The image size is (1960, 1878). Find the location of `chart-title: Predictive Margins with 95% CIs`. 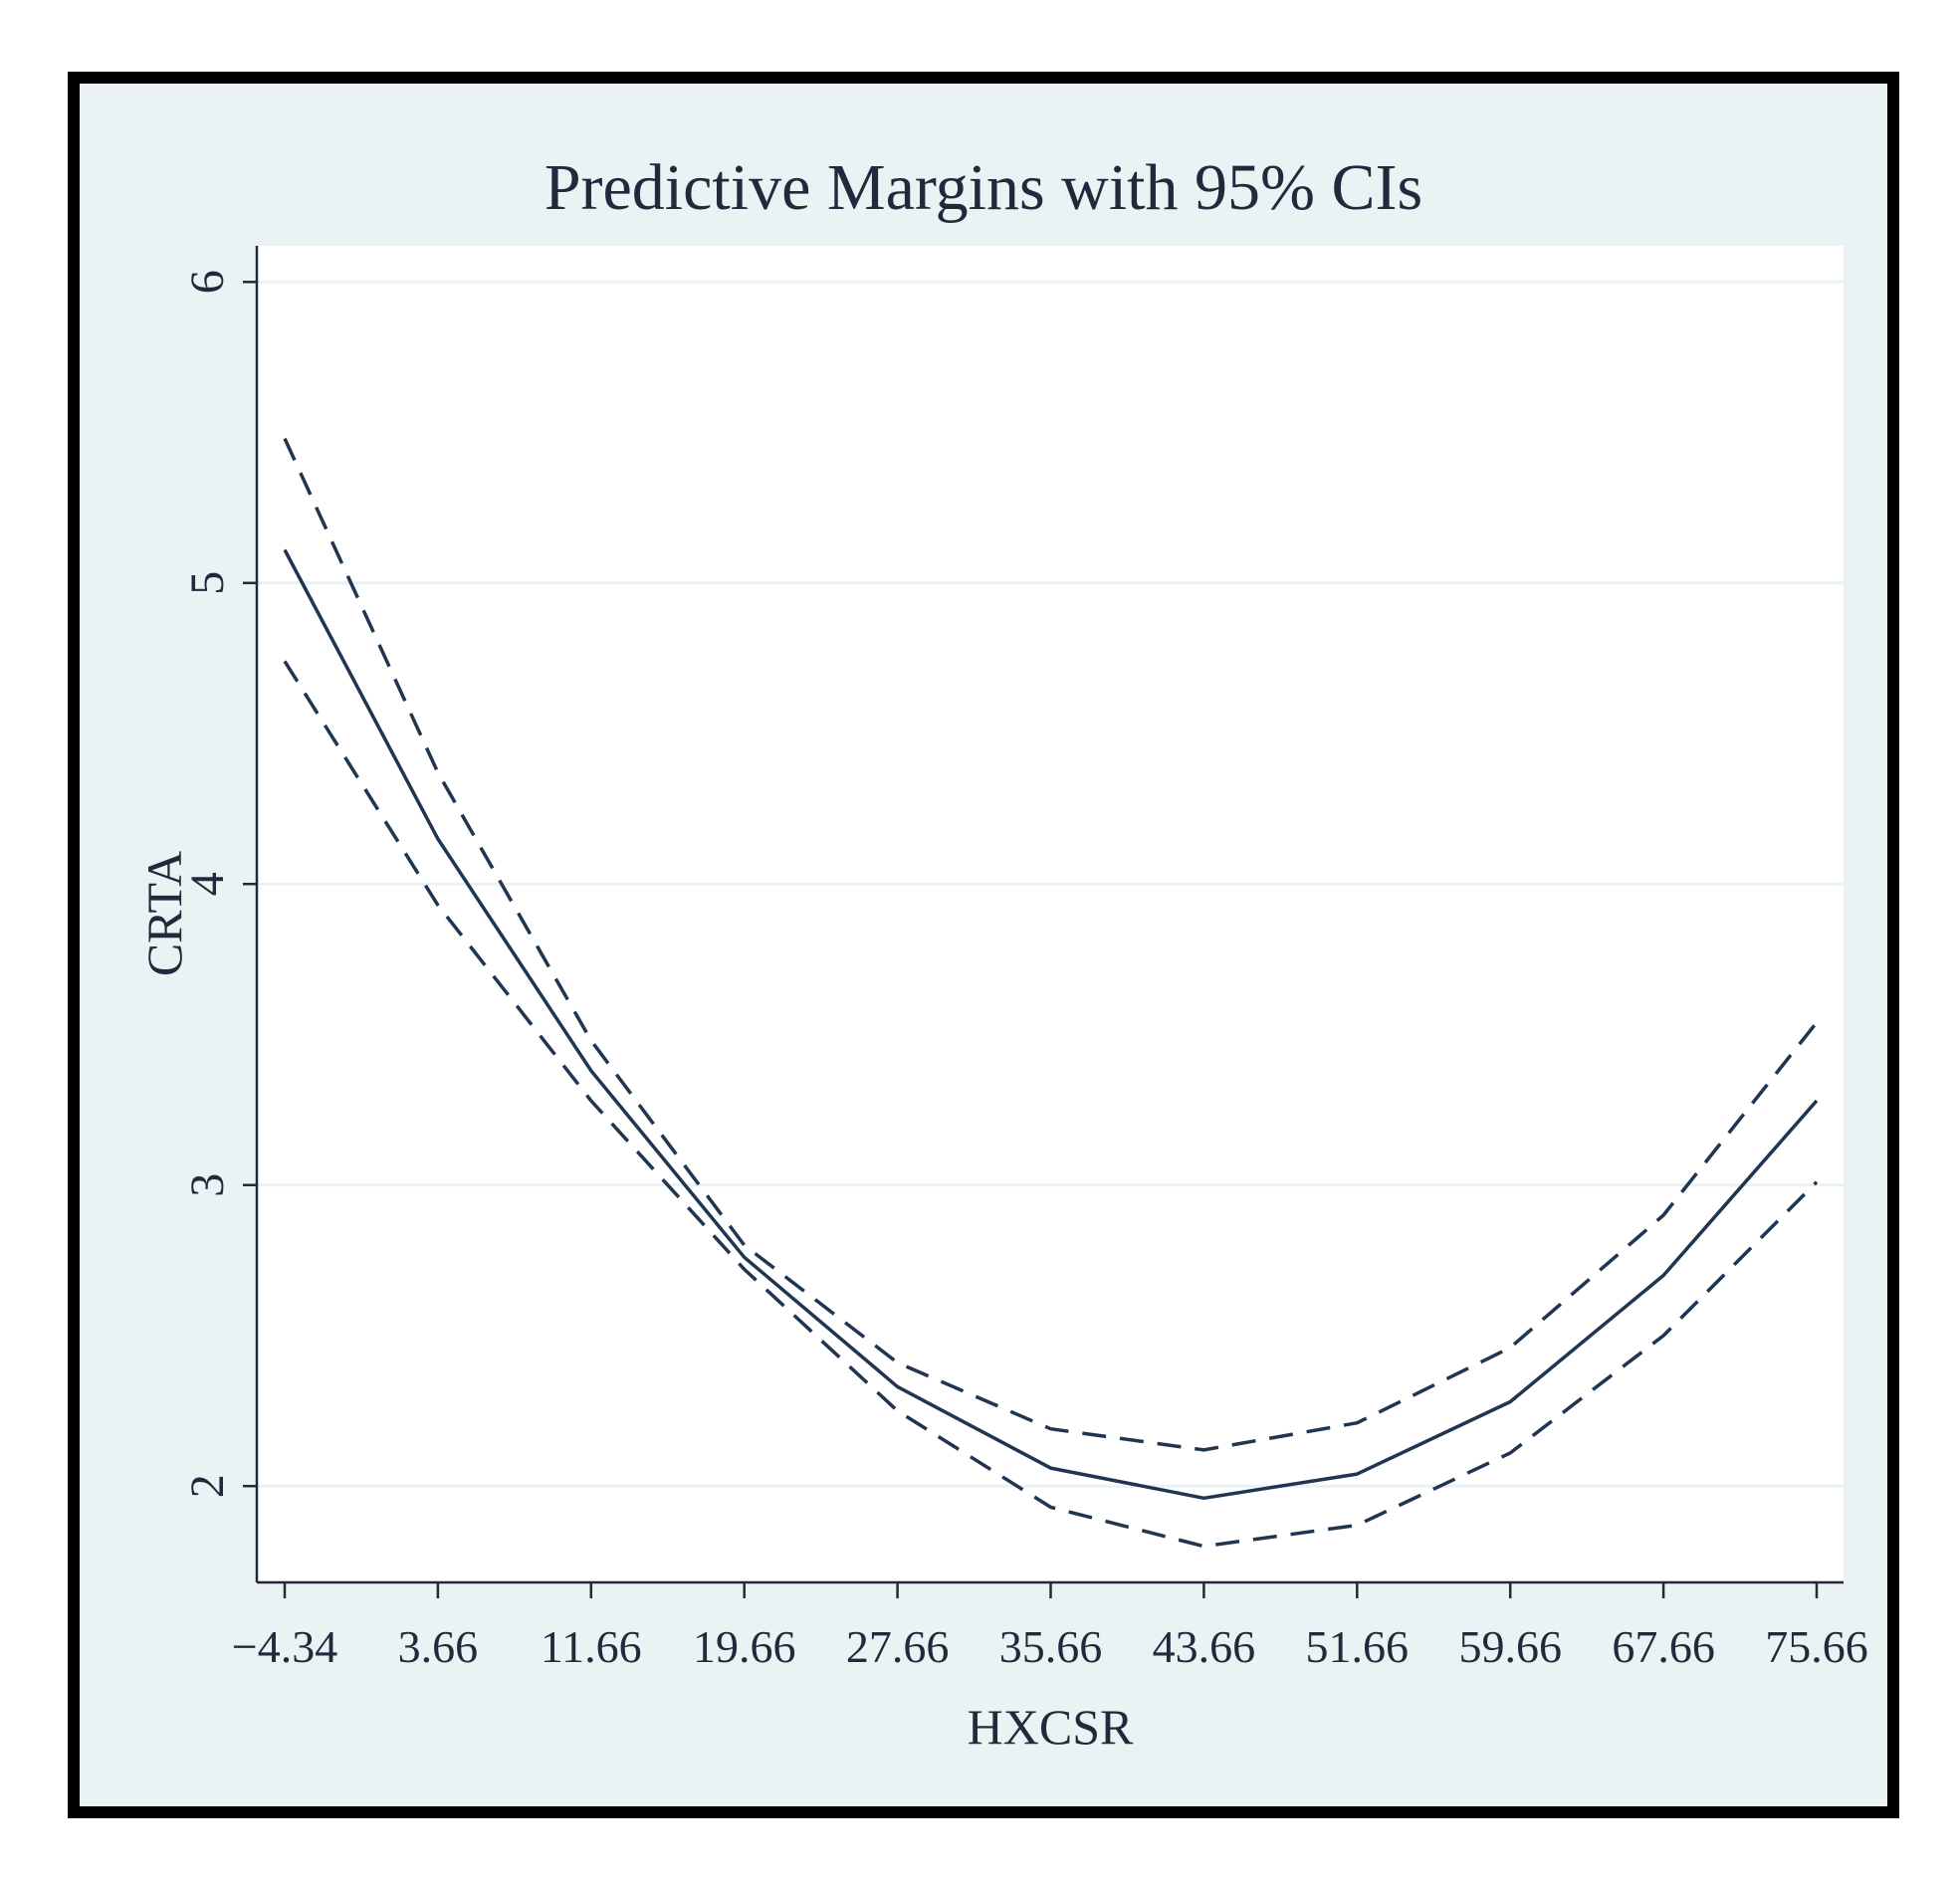

chart-title: Predictive Margins with 95% CIs is located at coordinates (983, 187).